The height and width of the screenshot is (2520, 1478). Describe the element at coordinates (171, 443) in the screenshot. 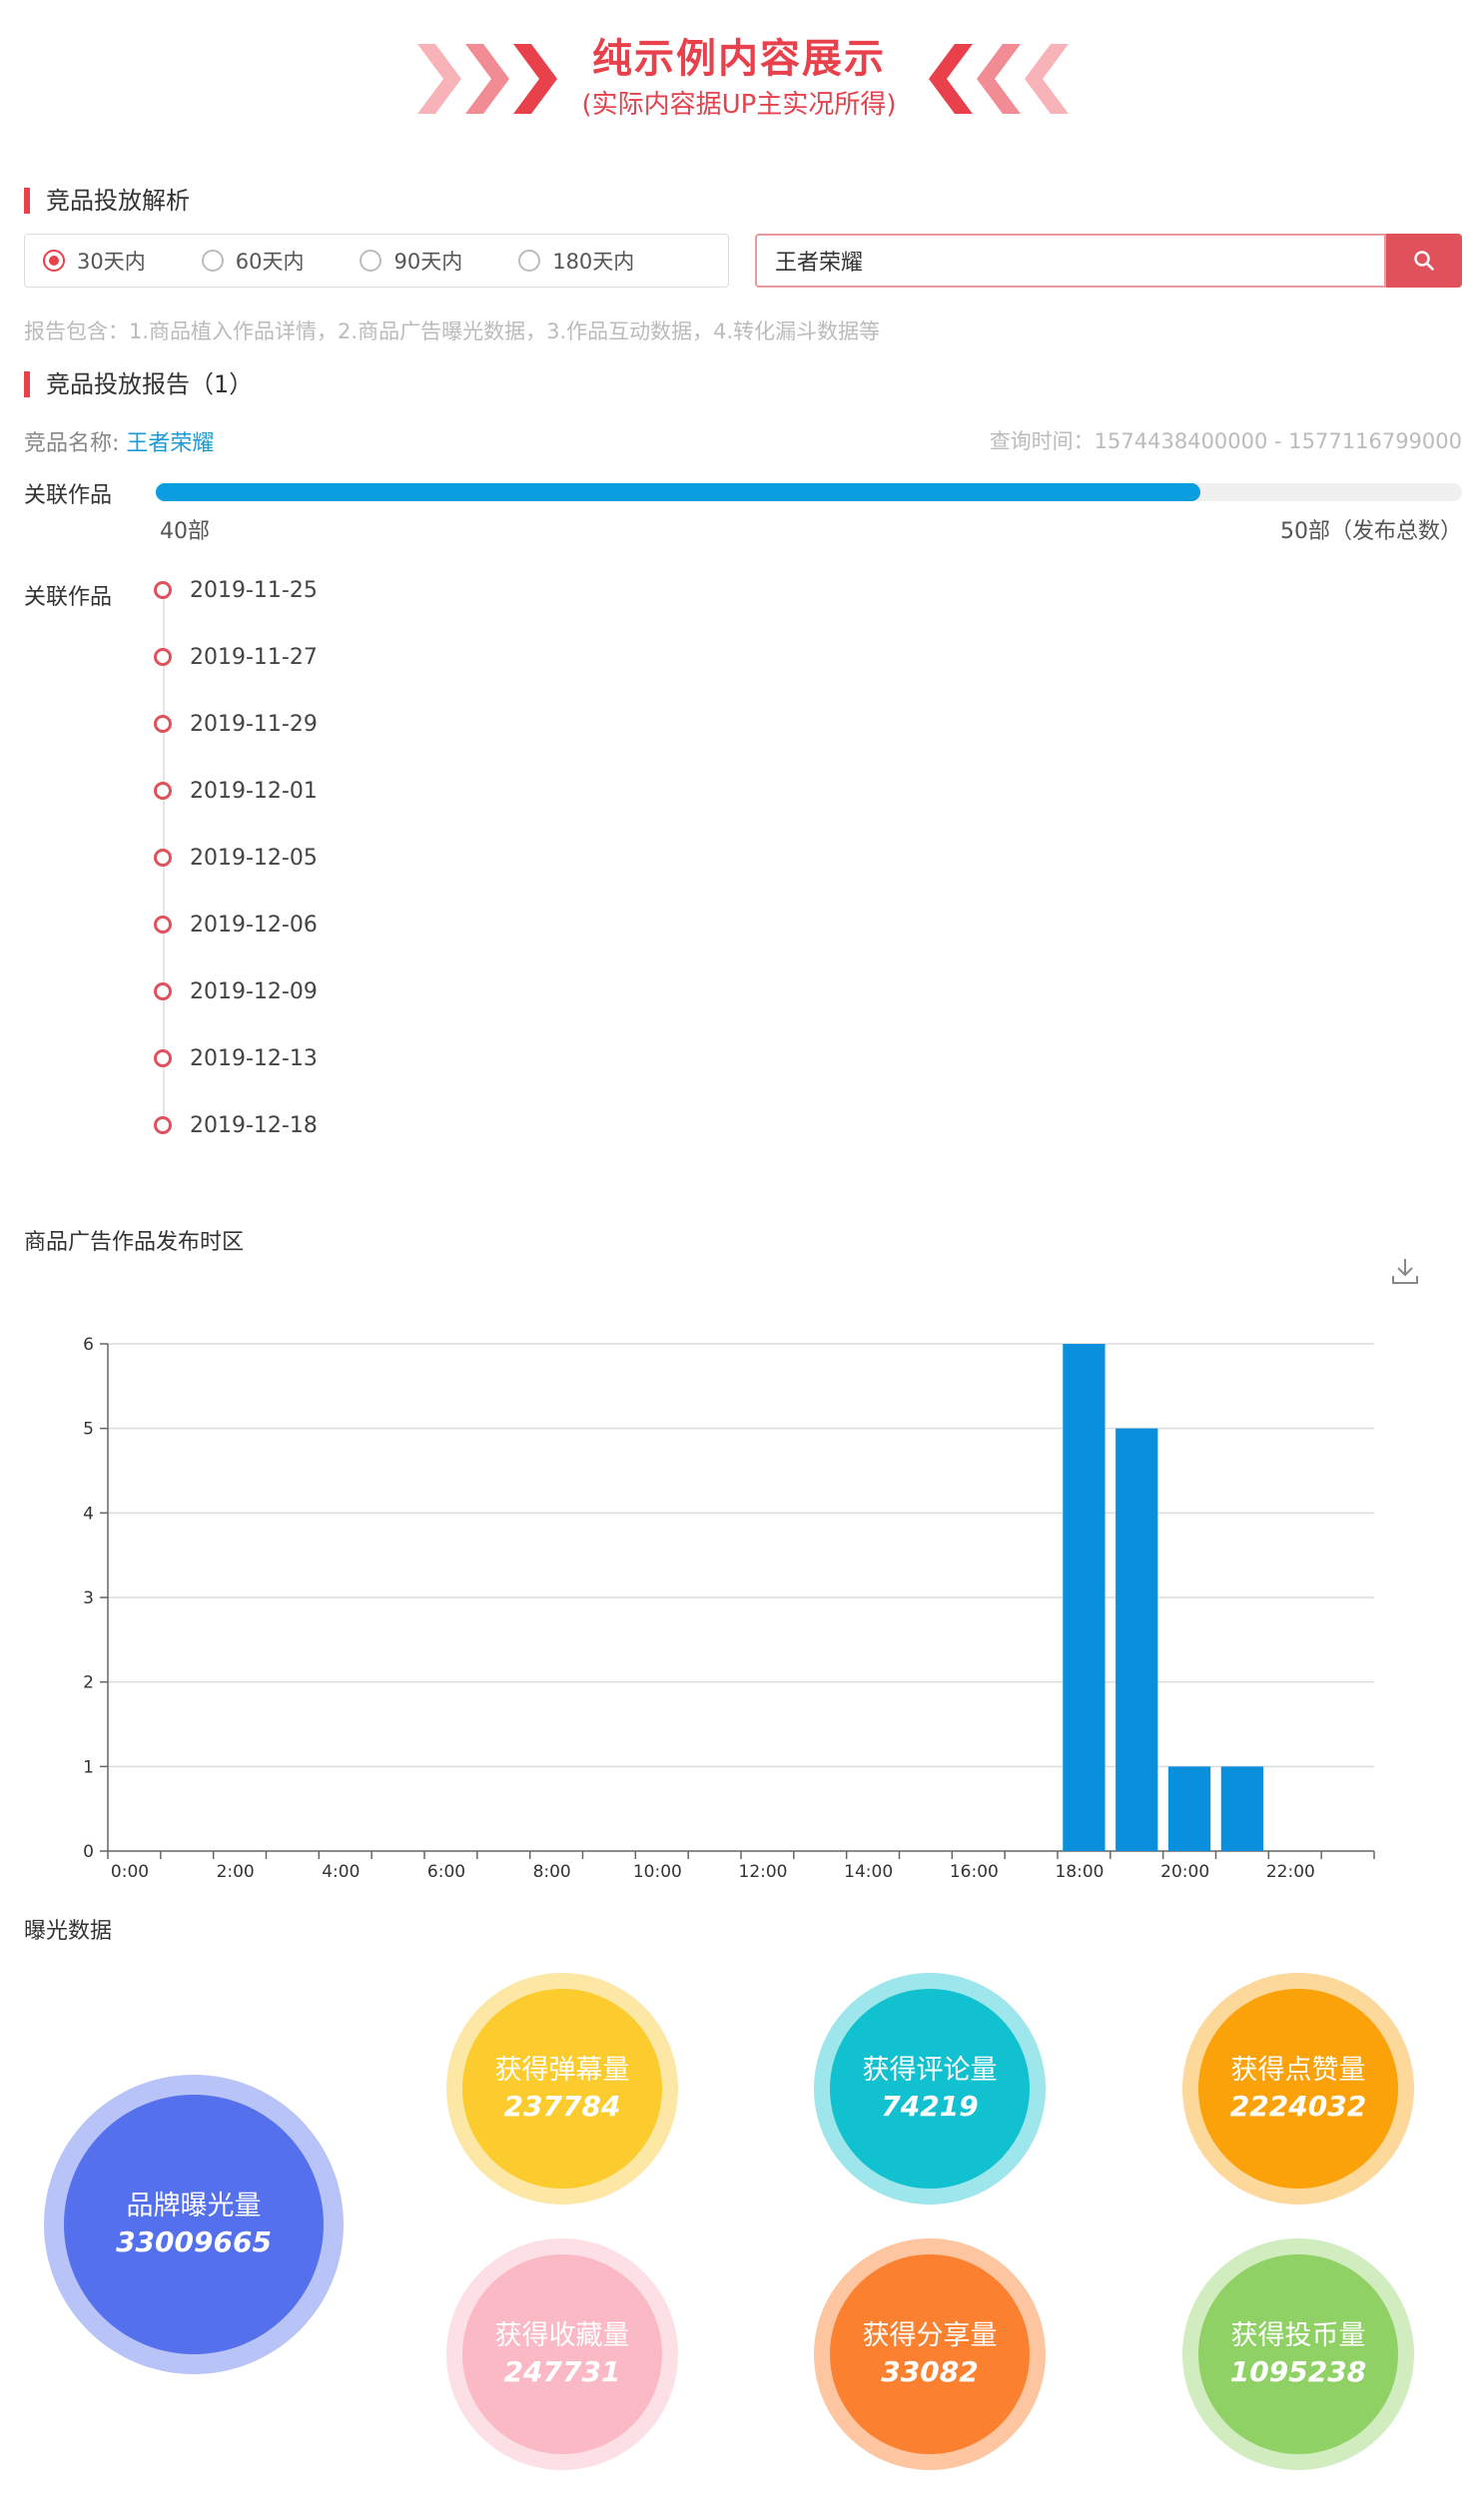

I see `product-name-link: 王者荣耀` at that location.